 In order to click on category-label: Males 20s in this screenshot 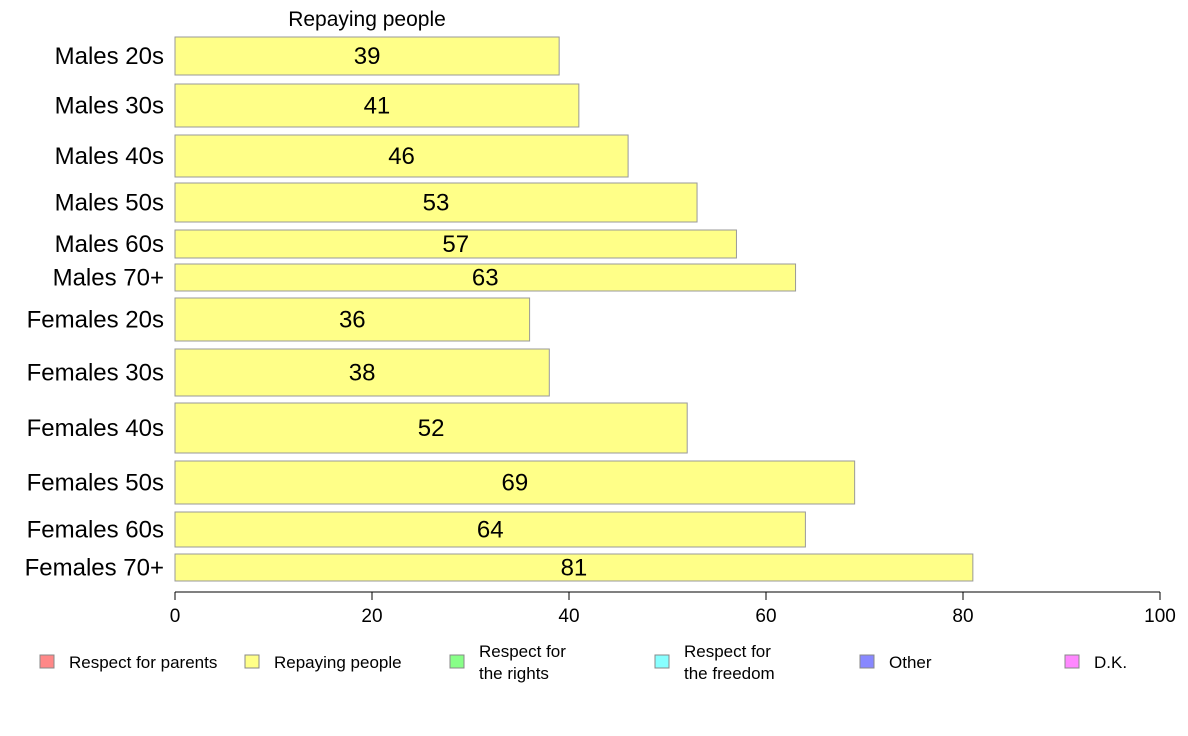, I will do `click(109, 56)`.